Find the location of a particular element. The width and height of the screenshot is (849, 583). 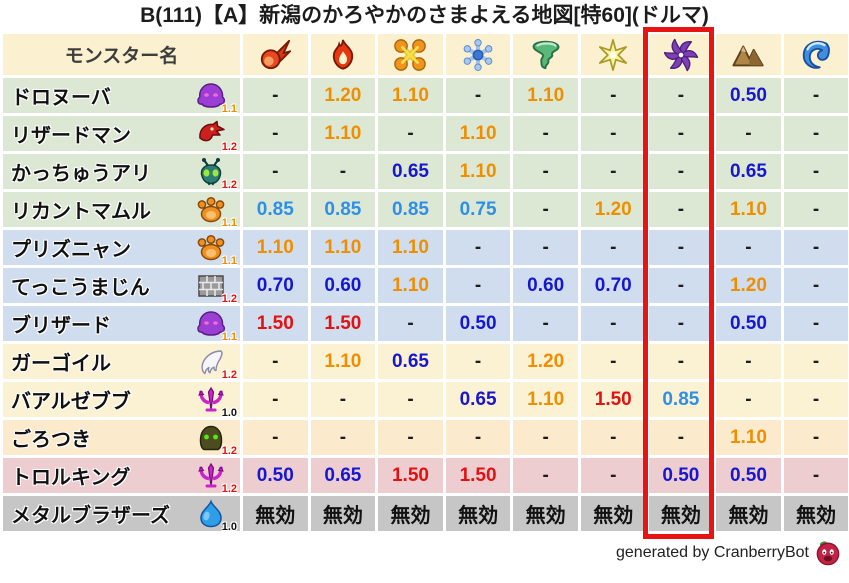

snowflake-icon is located at coordinates (478, 55).